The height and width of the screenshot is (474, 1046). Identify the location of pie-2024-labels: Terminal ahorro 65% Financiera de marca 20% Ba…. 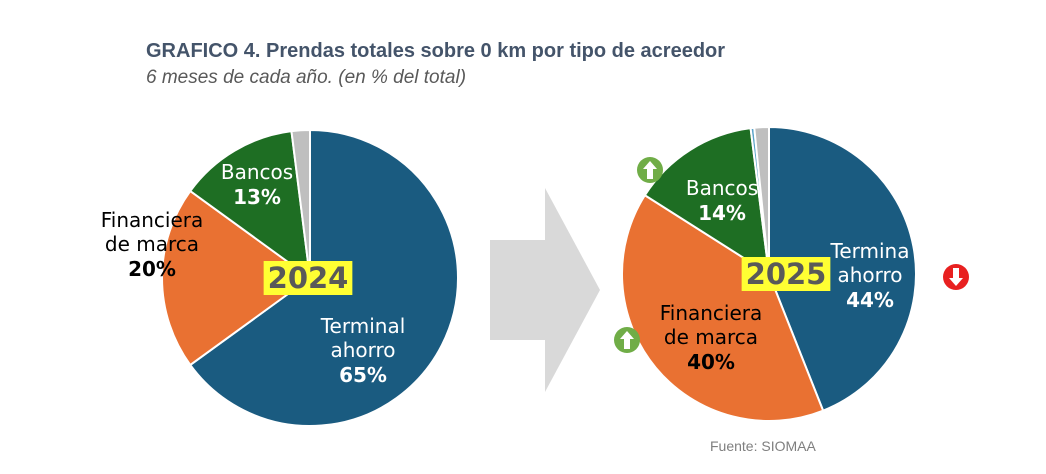
(253, 273).